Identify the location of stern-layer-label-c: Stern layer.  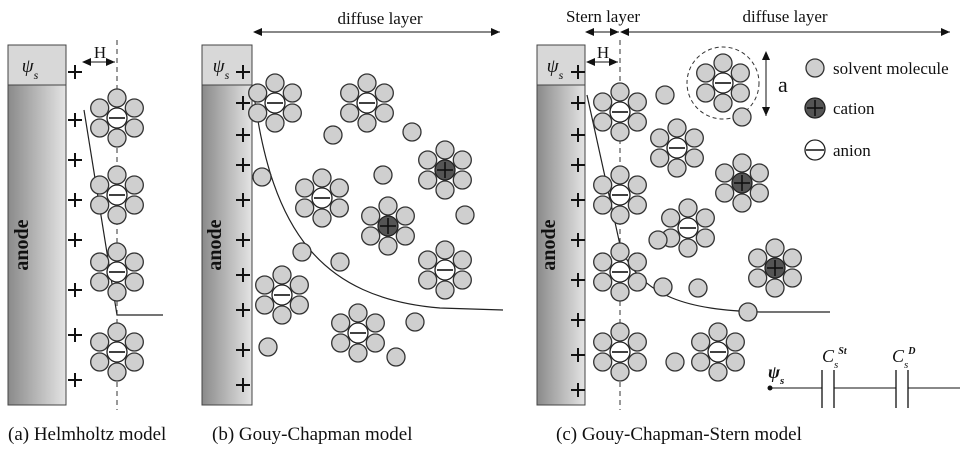
(603, 16).